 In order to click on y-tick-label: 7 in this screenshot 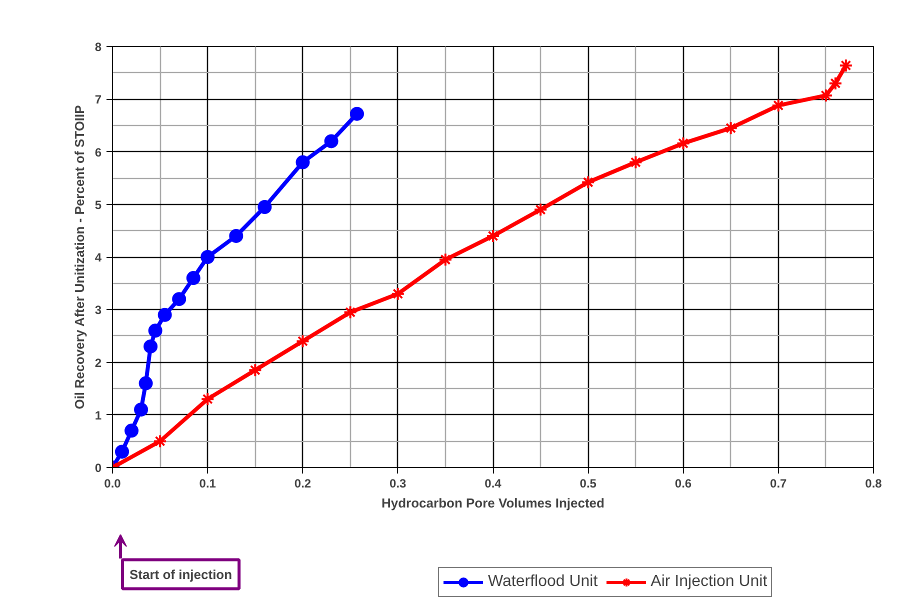, I will do `click(98, 99)`.